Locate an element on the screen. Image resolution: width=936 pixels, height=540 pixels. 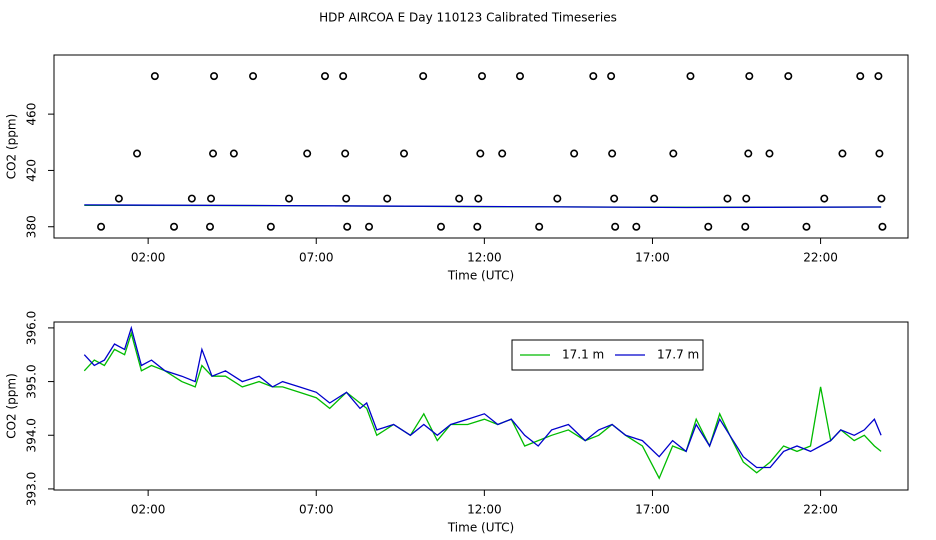
legend-label: 17.1 m is located at coordinates (583, 355).